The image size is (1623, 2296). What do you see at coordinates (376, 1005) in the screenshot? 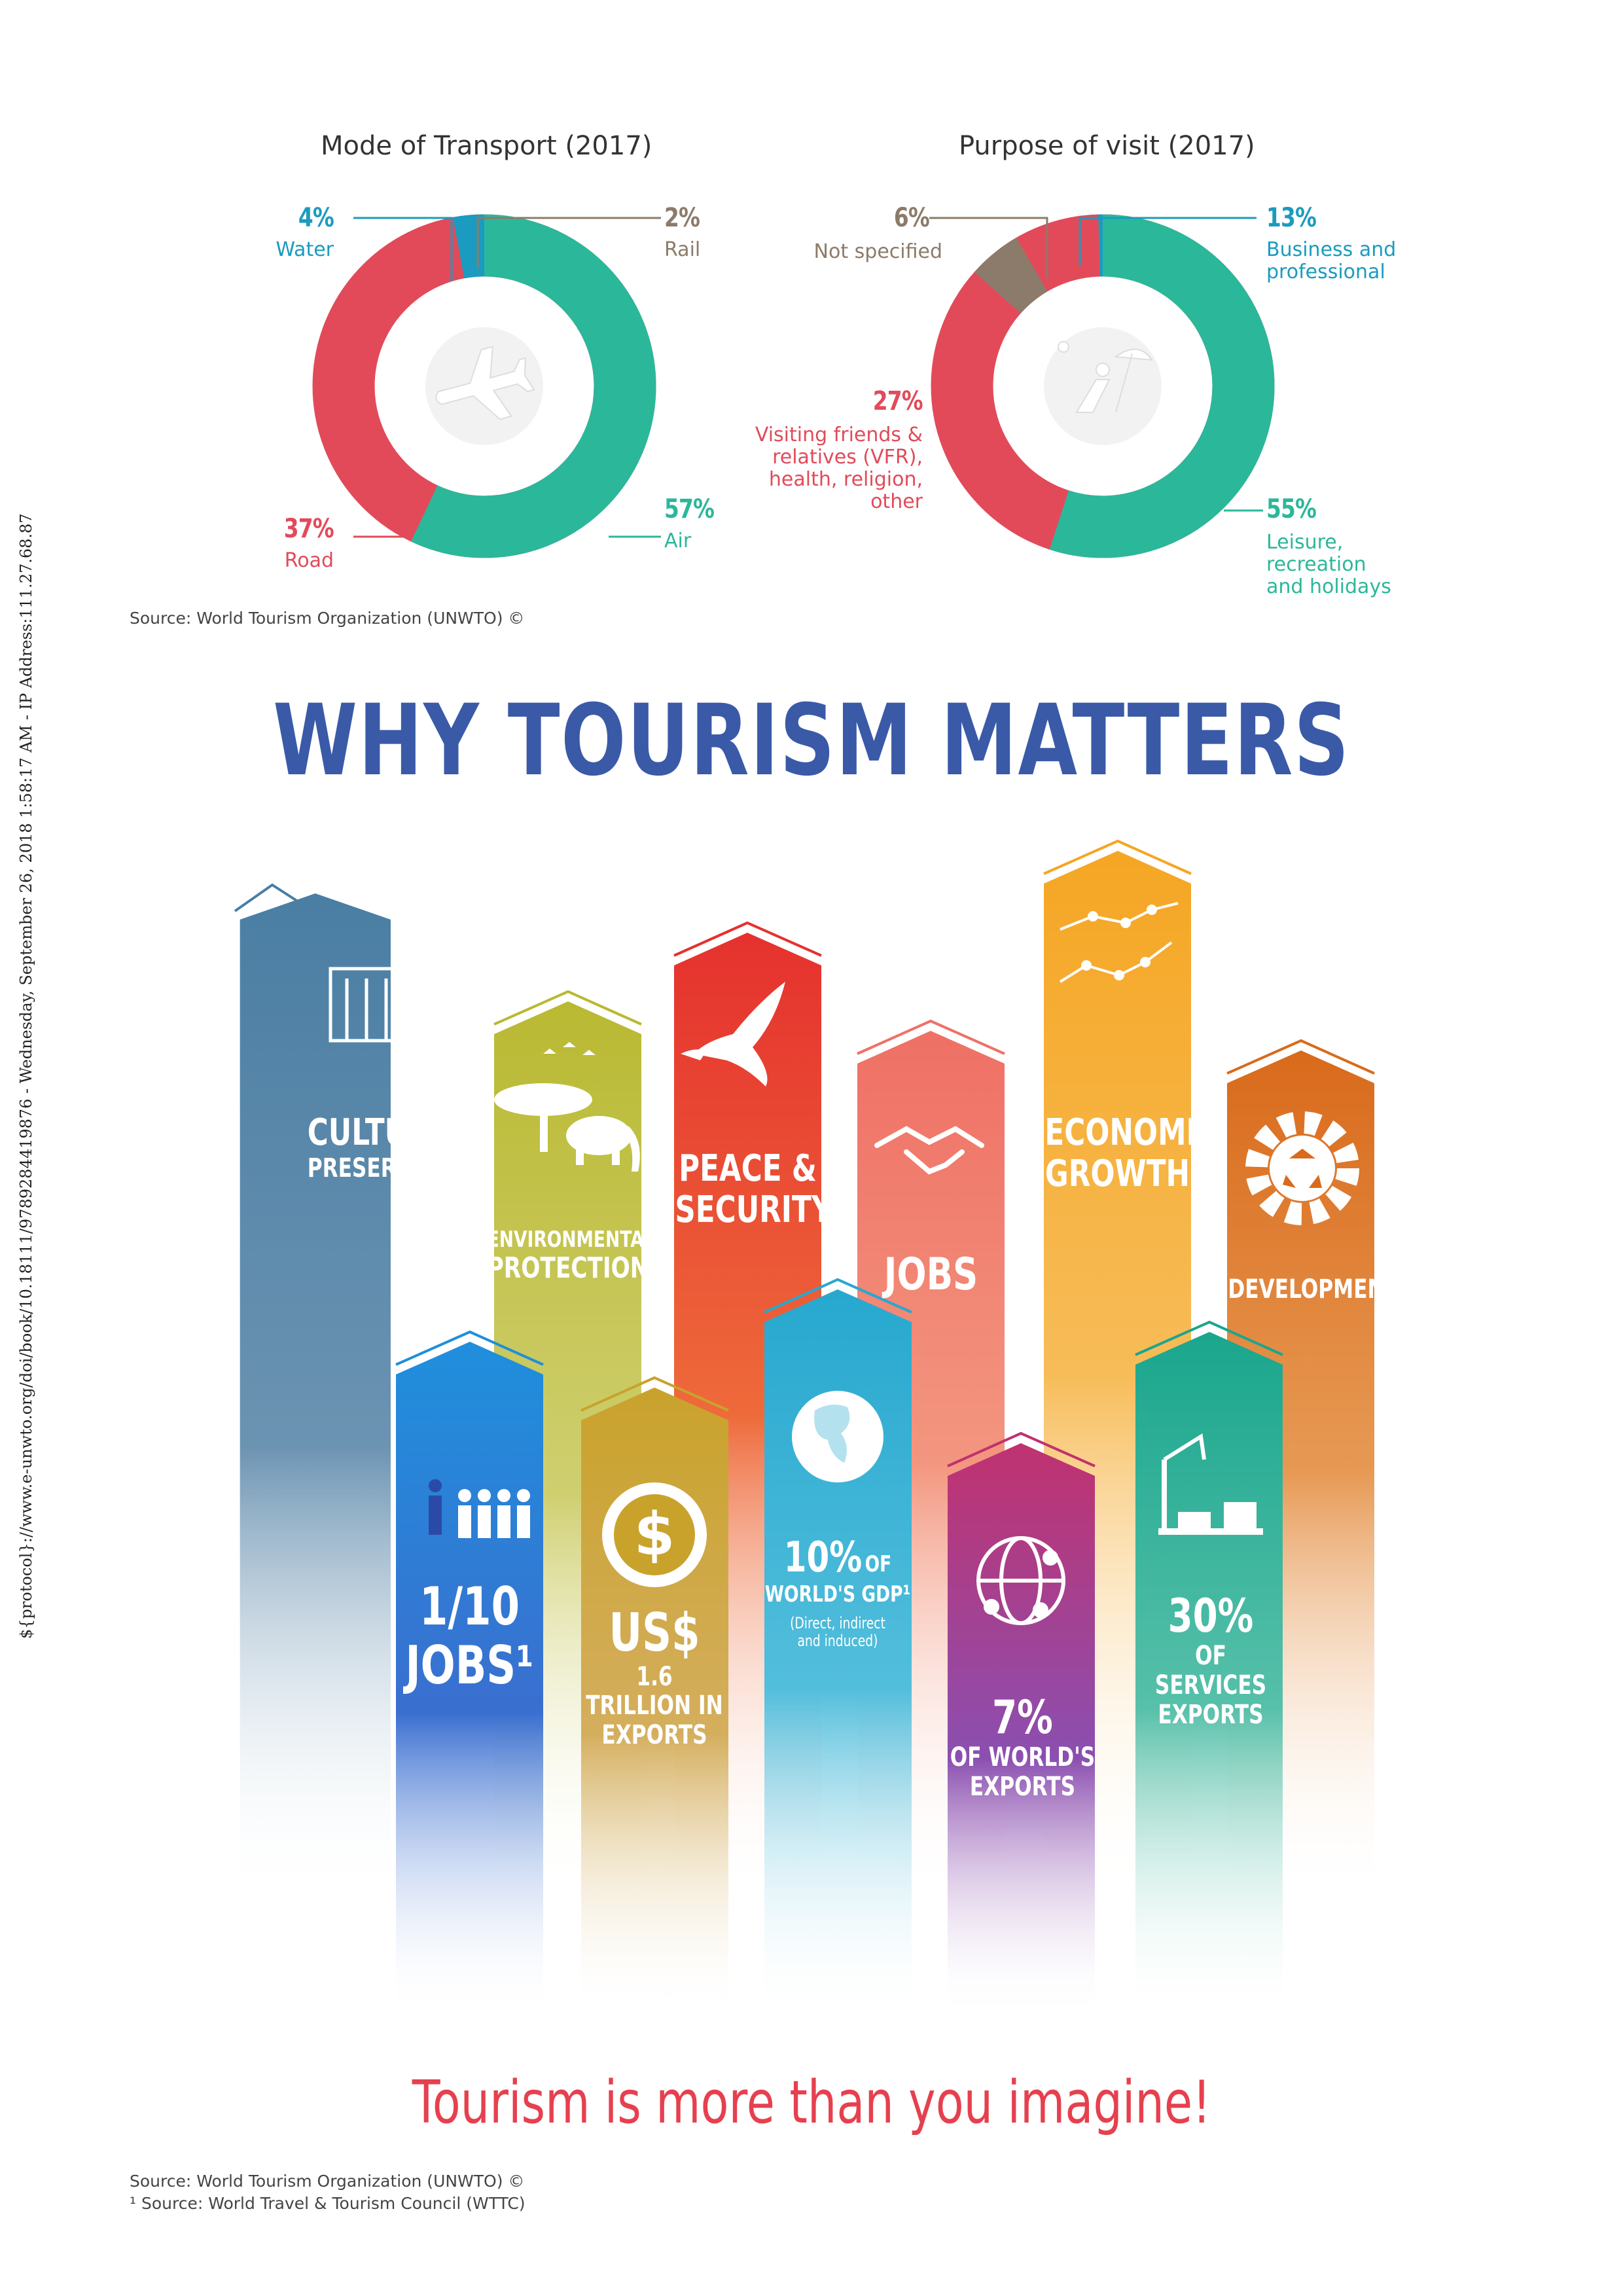
I see `temple-icon` at bounding box center [376, 1005].